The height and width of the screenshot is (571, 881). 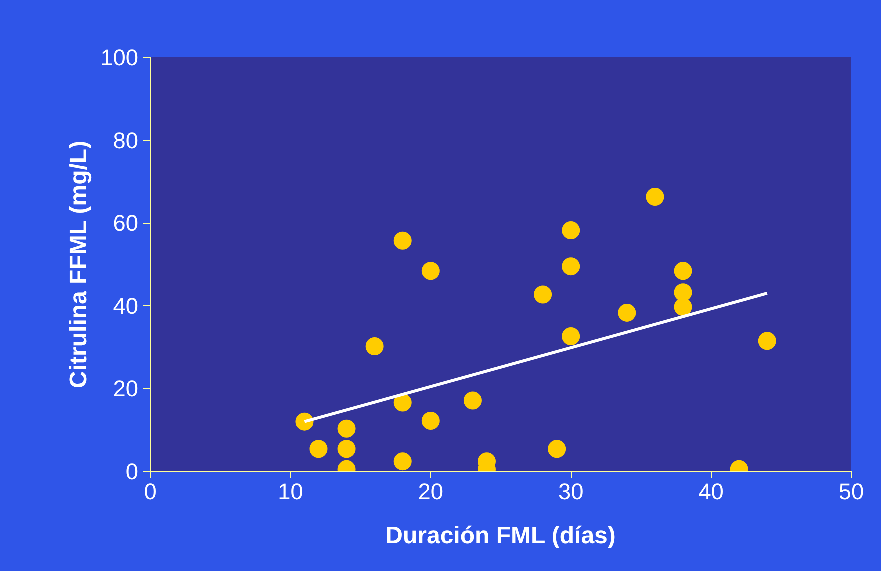 What do you see at coordinates (132, 471) in the screenshot?
I see `y-tick-label: 0` at bounding box center [132, 471].